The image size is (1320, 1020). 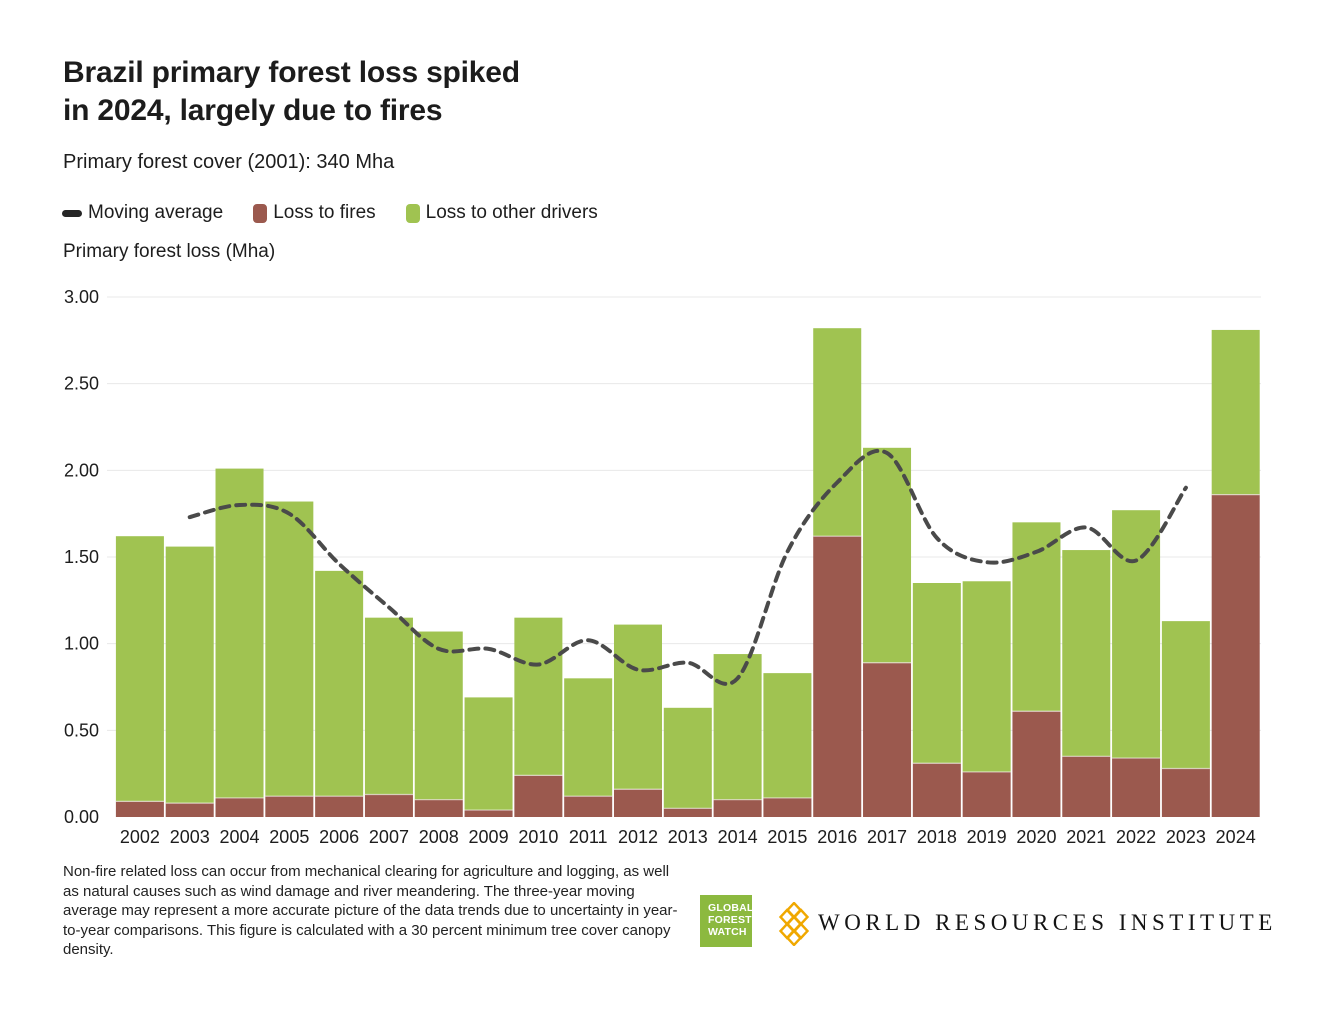 I want to click on y-tick-label-0.50: 0.50, so click(x=81, y=730).